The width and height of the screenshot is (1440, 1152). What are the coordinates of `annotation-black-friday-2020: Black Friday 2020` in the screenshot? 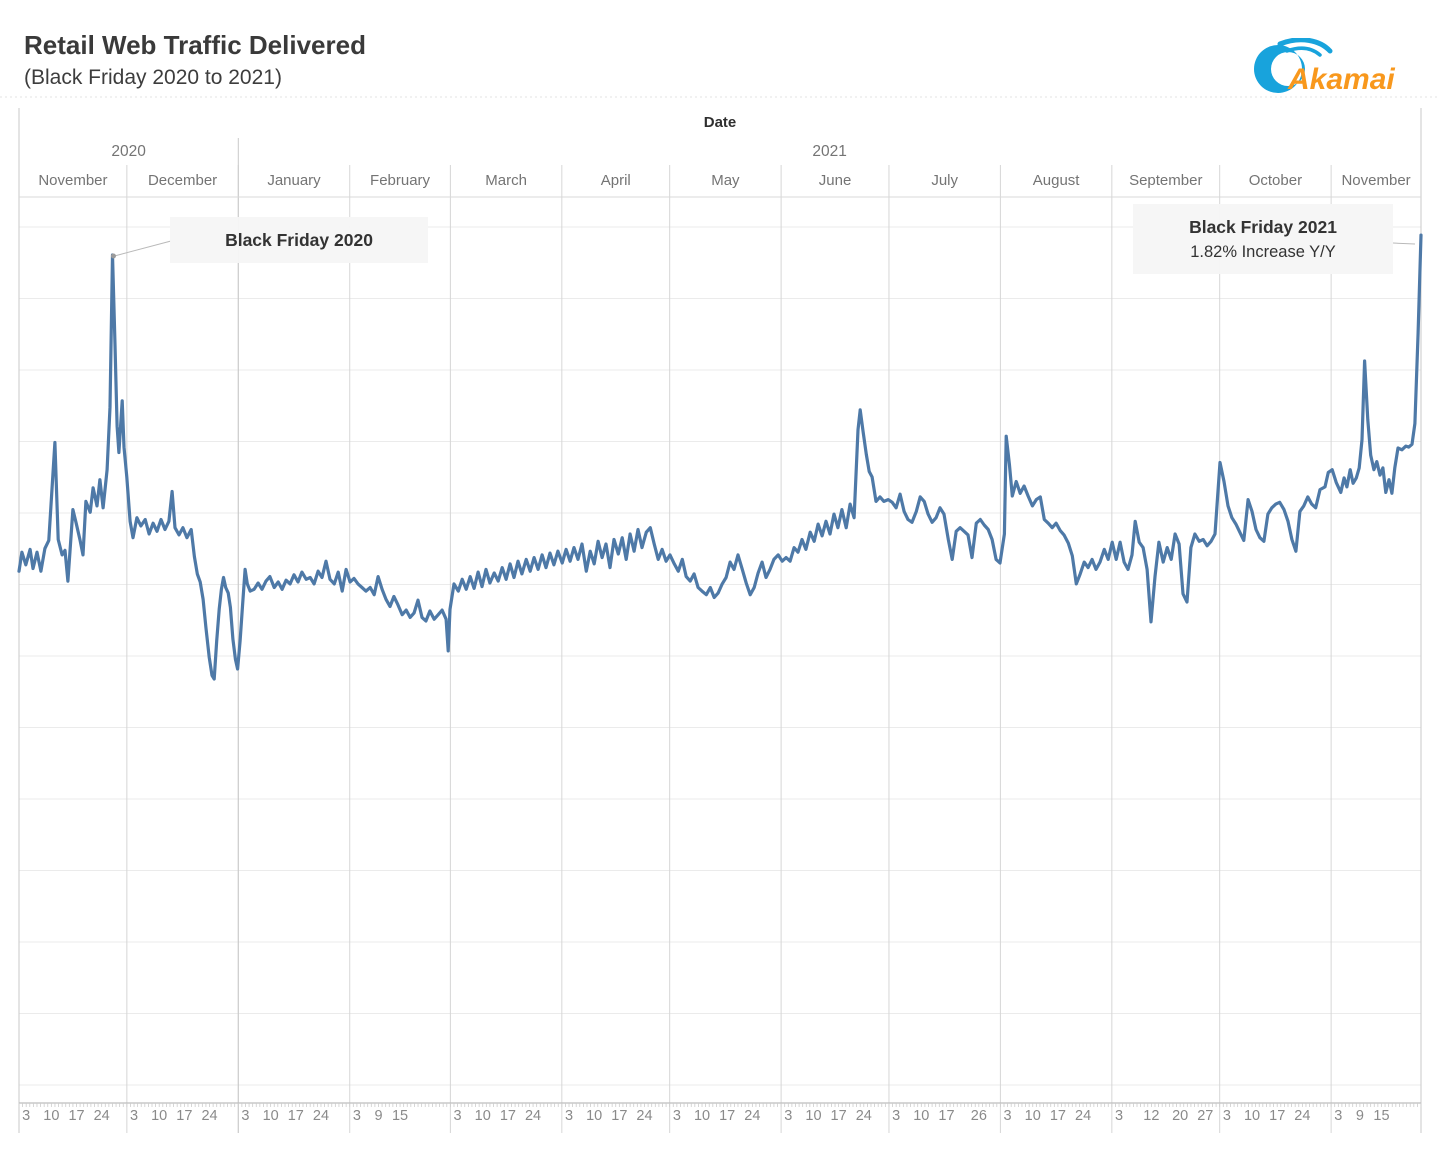 It's located at (299, 240).